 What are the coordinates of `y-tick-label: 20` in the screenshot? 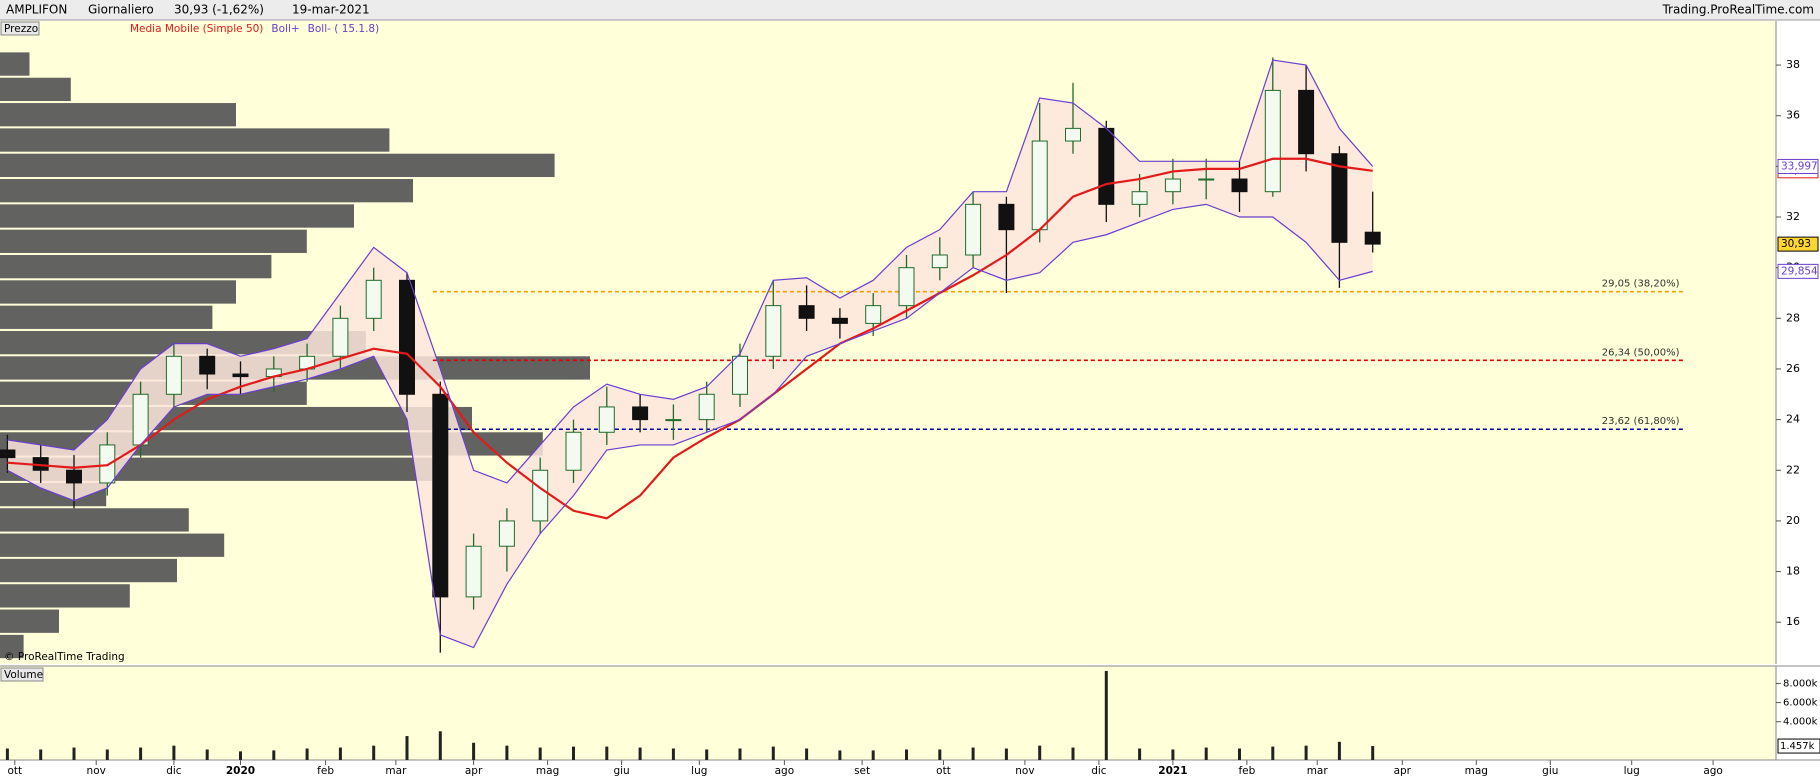 It's located at (1793, 520).